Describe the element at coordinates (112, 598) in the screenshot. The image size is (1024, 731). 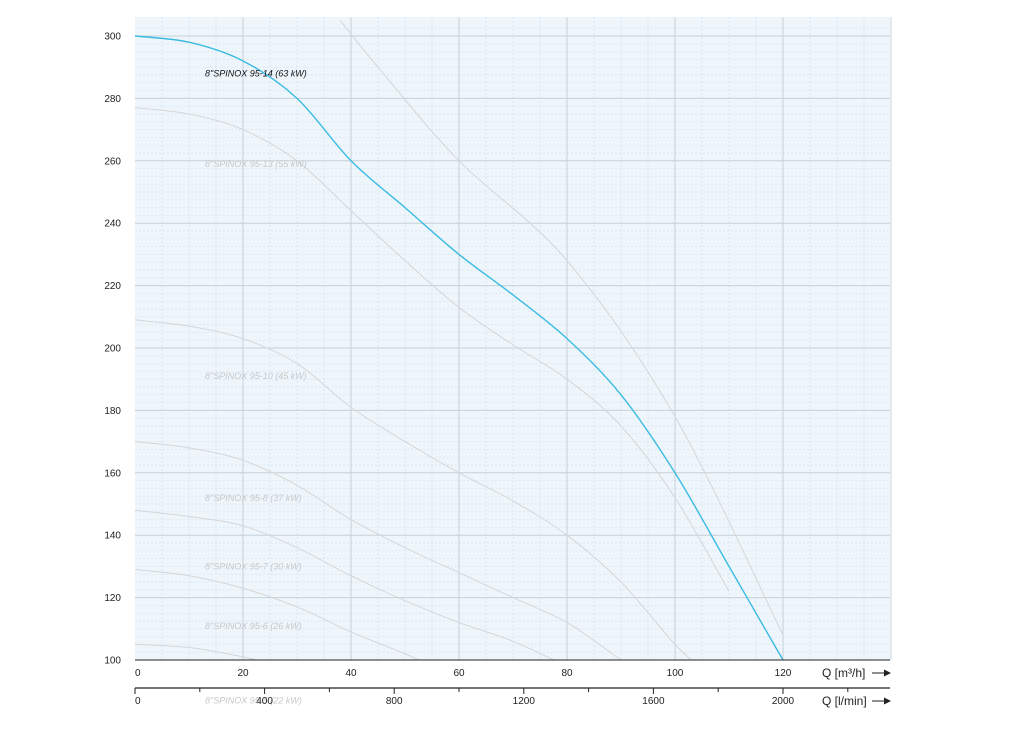
I see `y-tick-label: 120` at that location.